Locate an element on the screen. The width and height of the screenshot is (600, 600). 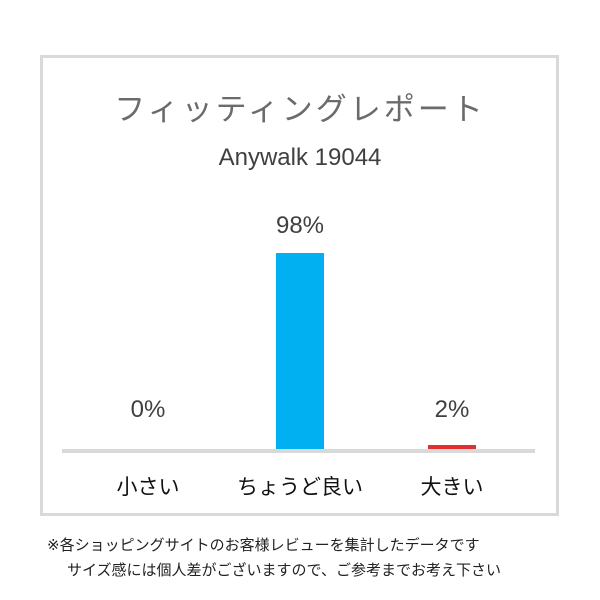
chart-subtitle: Anywalk 19044 is located at coordinates (300, 157).